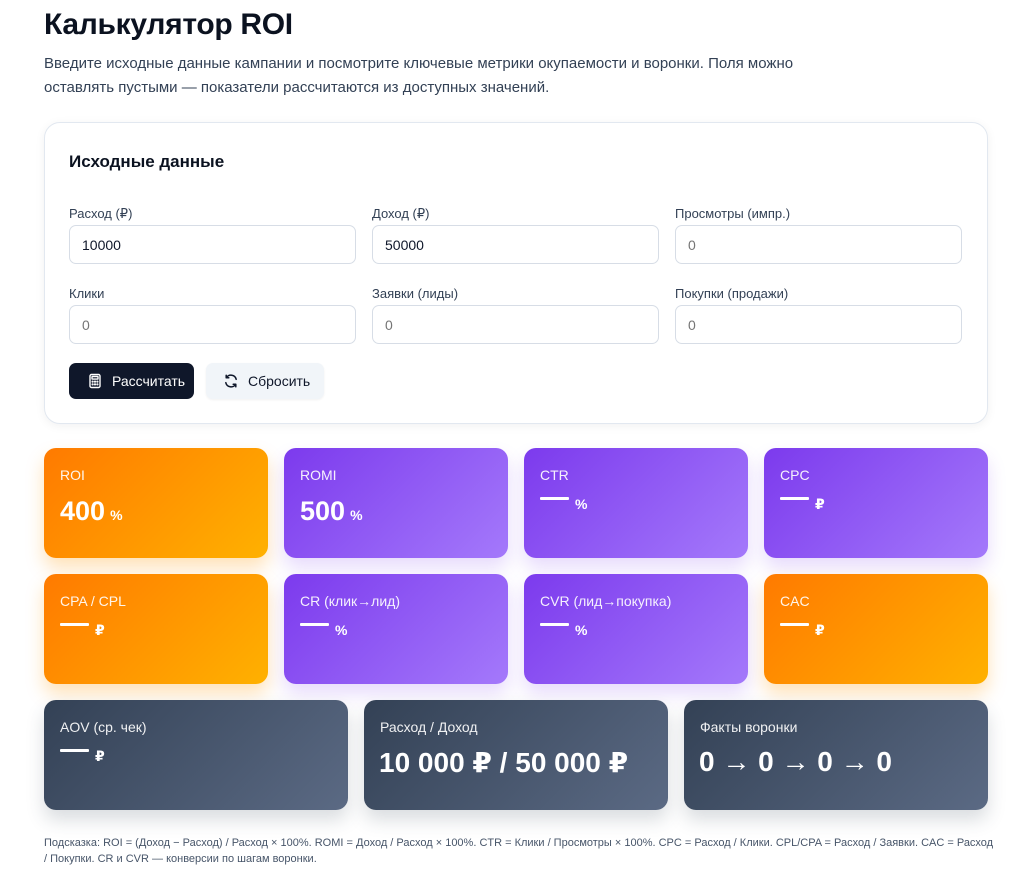 Image resolution: width=1020 pixels, height=877 pixels. What do you see at coordinates (606, 601) in the screenshot?
I see `metric-label: CVR (лид→покупка)` at bounding box center [606, 601].